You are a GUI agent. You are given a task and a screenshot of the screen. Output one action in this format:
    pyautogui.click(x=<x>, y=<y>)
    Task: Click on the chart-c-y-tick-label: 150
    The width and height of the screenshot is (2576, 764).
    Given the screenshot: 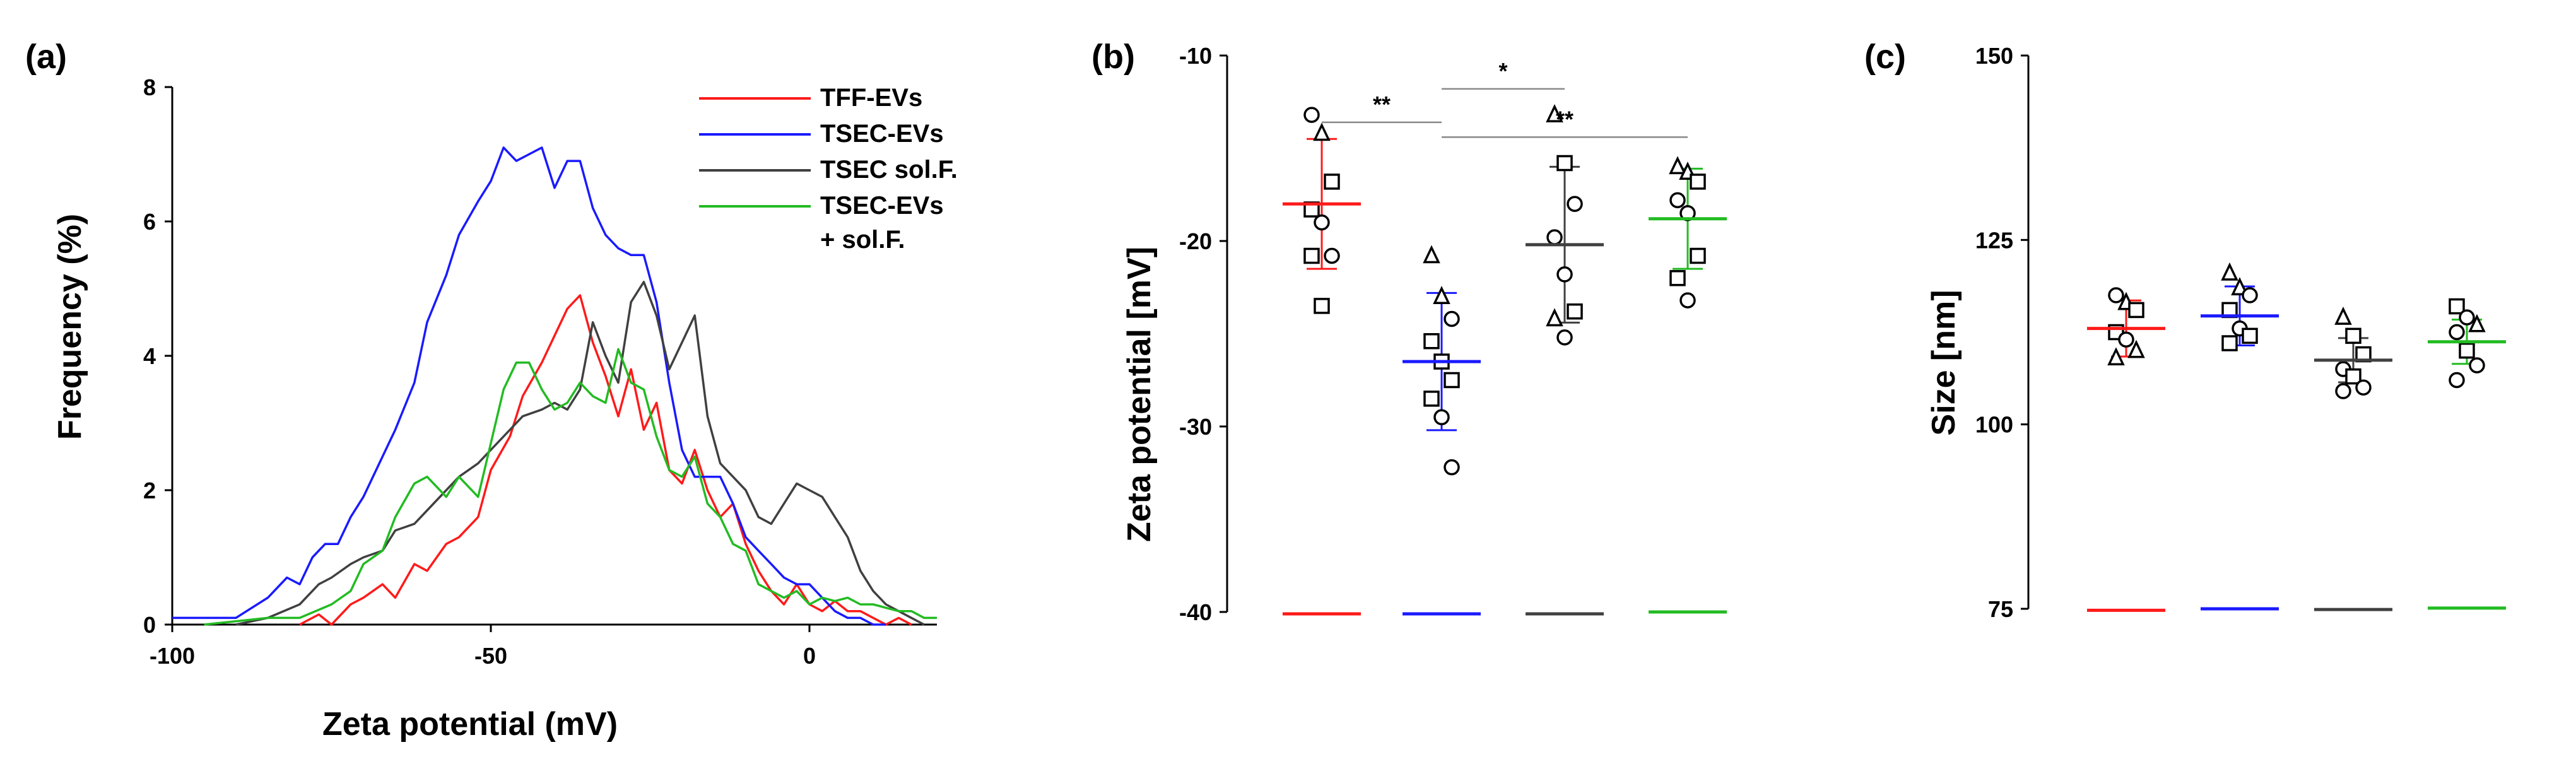 What is the action you would take?
    pyautogui.click(x=1994, y=56)
    